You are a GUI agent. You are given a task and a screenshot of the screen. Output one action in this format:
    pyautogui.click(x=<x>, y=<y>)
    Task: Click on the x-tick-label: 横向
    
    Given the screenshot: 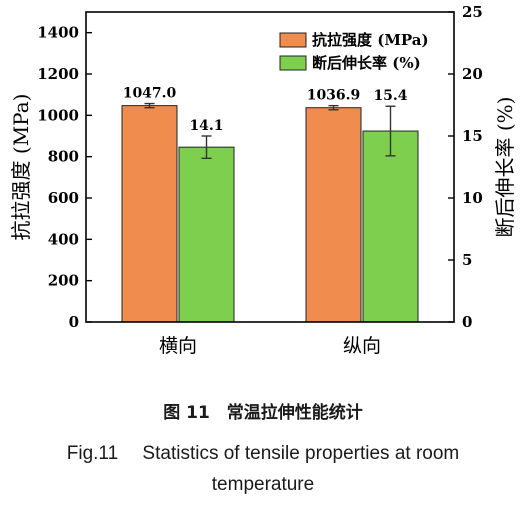 What is the action you would take?
    pyautogui.click(x=178, y=346)
    